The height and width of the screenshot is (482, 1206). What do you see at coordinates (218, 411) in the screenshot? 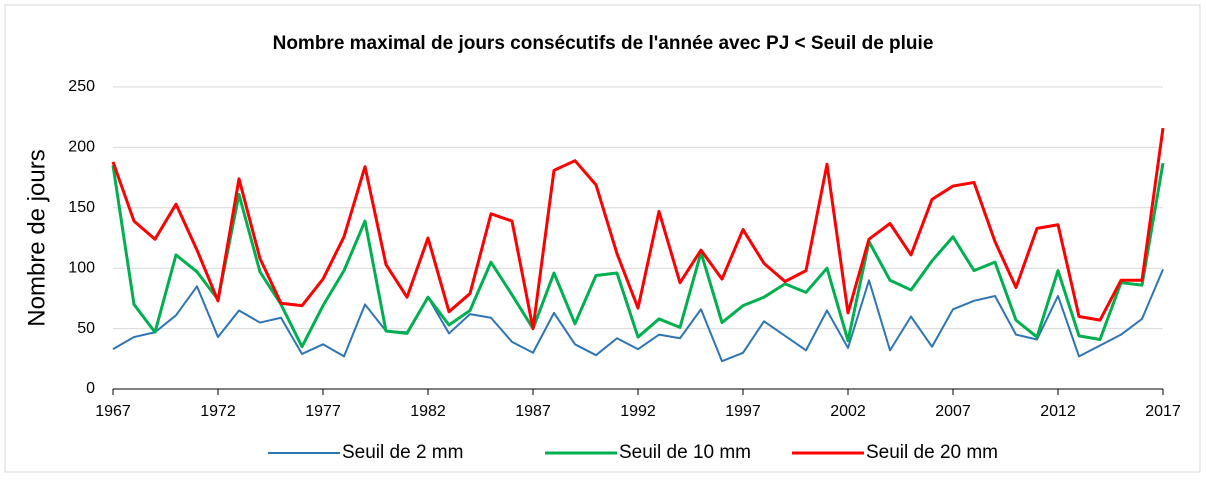
I see `x-tick-label: 1972` at bounding box center [218, 411].